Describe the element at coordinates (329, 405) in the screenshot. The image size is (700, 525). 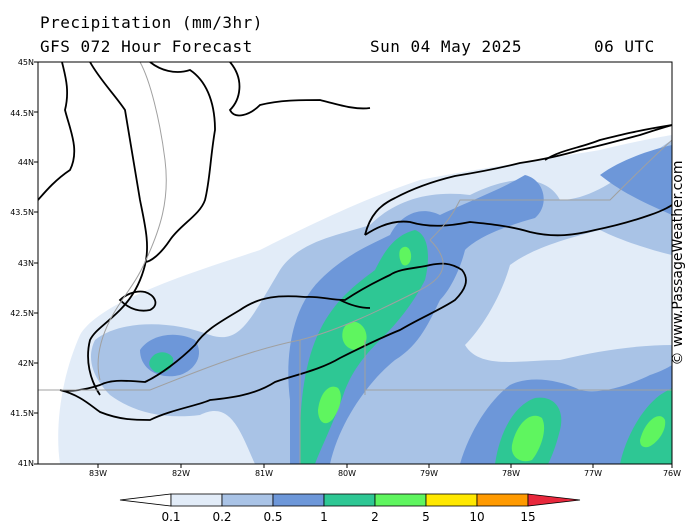
I see `precip-area-2c` at that location.